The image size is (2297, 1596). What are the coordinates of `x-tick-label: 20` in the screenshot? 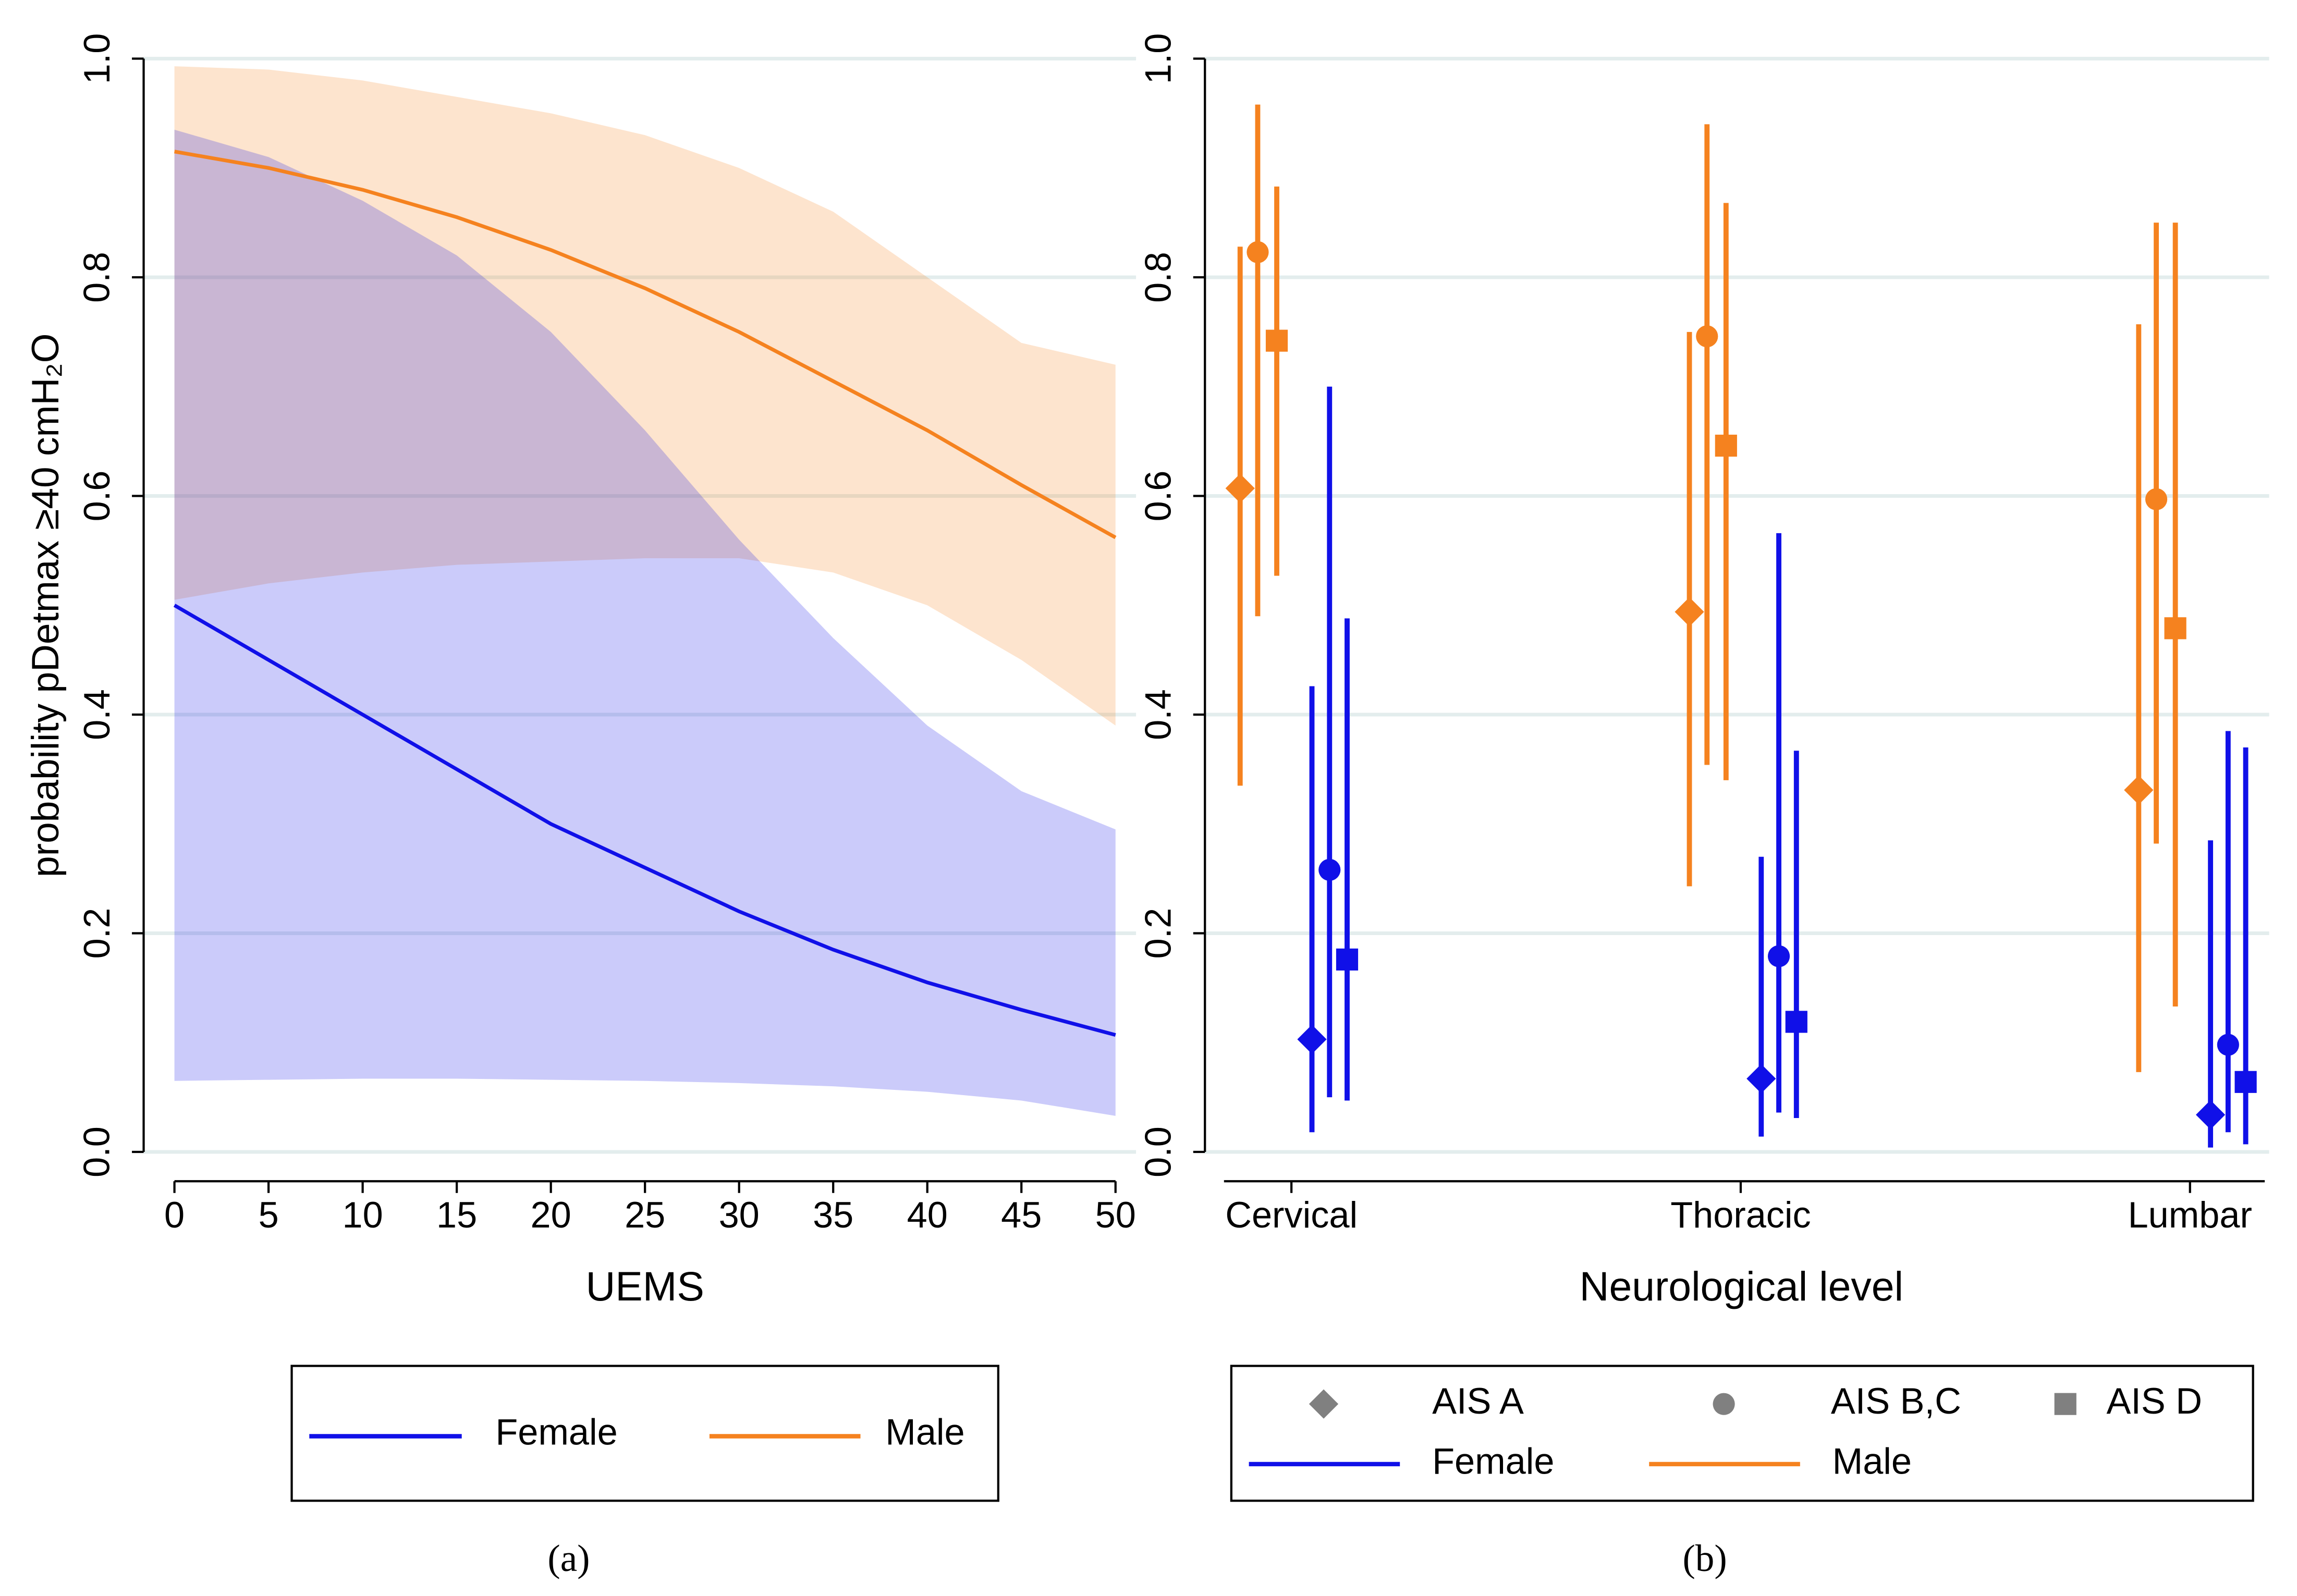 It's located at (551, 1214).